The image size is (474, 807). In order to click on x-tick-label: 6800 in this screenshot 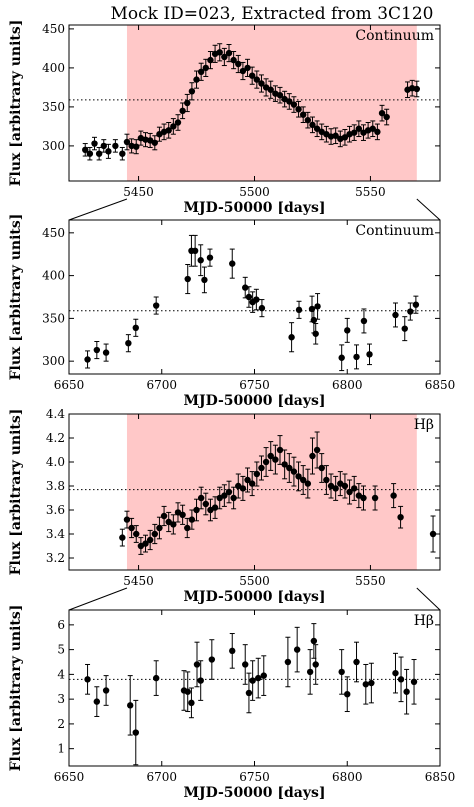, I will do `click(347, 777)`.